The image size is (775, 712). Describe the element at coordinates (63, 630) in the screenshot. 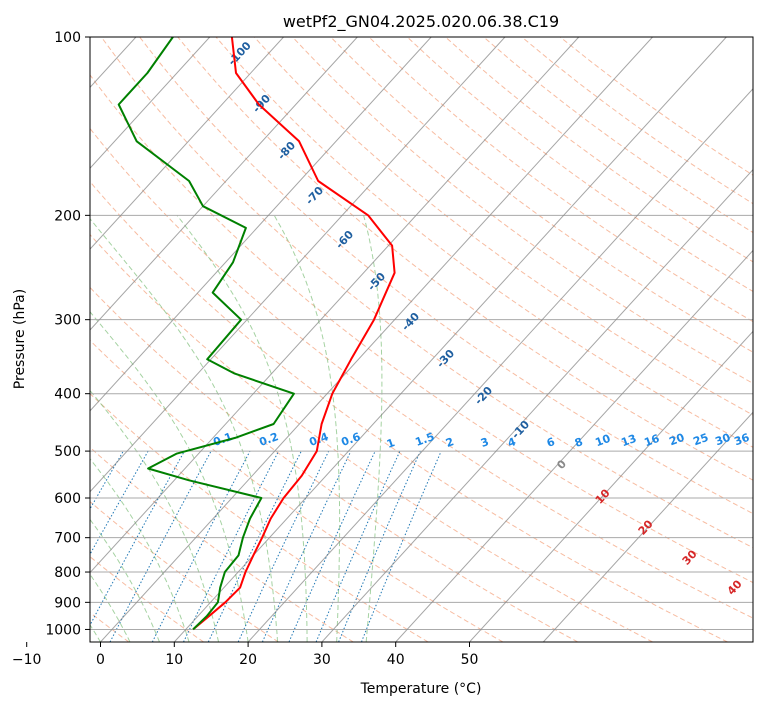

I see `y-tick-label: 1000` at that location.